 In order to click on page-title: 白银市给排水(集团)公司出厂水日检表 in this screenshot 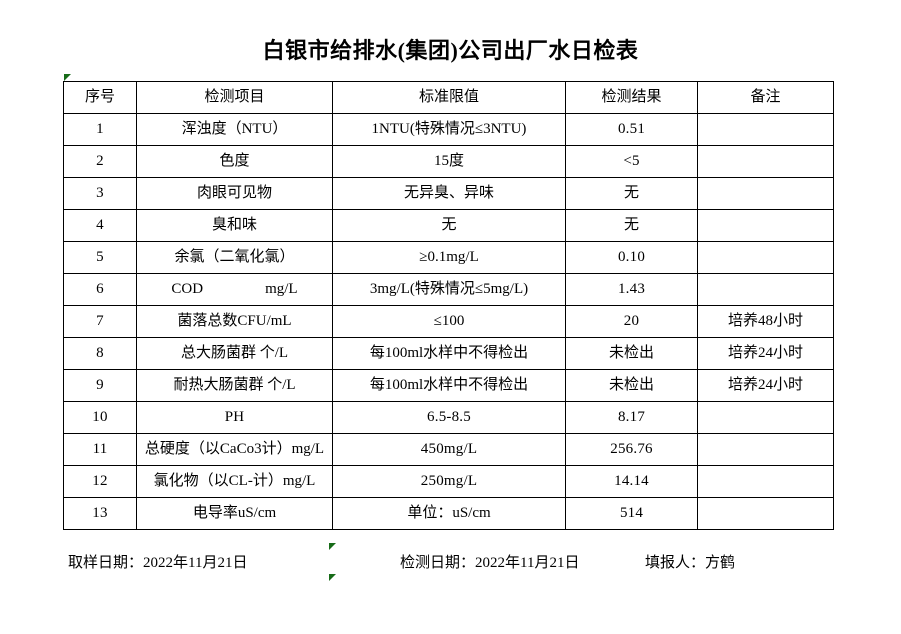, I will do `click(450, 50)`.